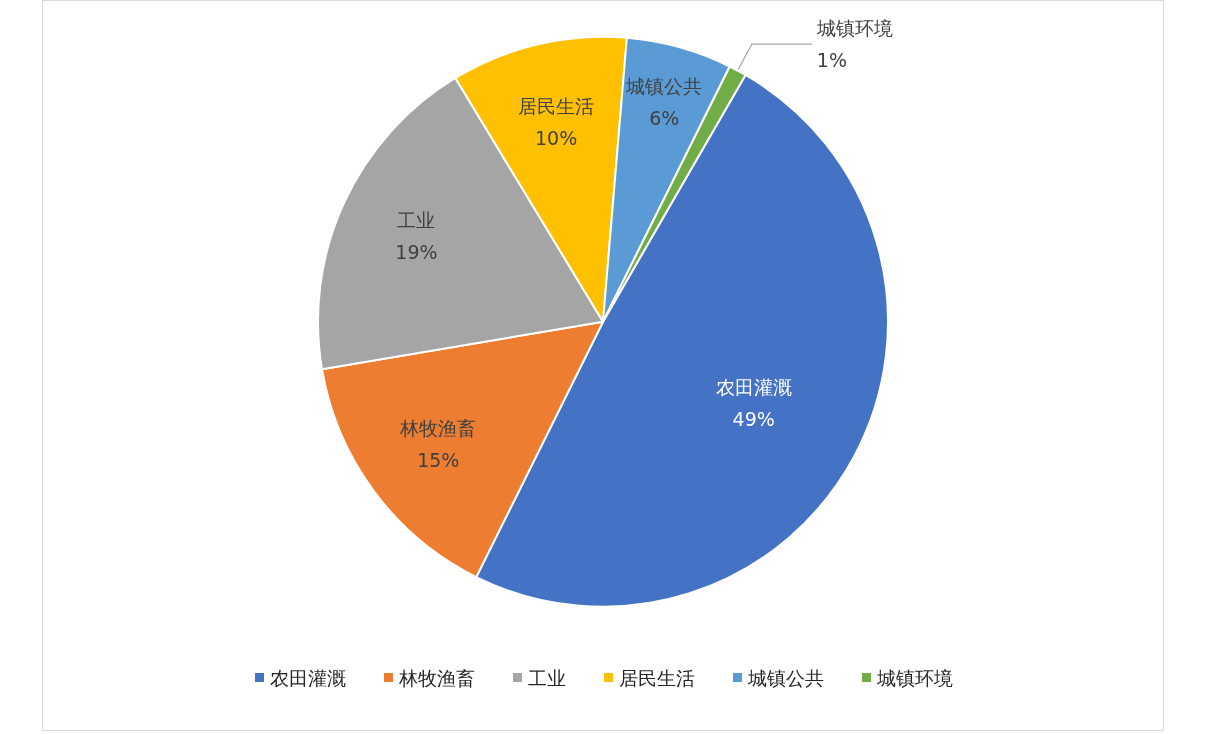 The height and width of the screenshot is (734, 1212). What do you see at coordinates (416, 220) in the screenshot?
I see `slice-label: 工业` at bounding box center [416, 220].